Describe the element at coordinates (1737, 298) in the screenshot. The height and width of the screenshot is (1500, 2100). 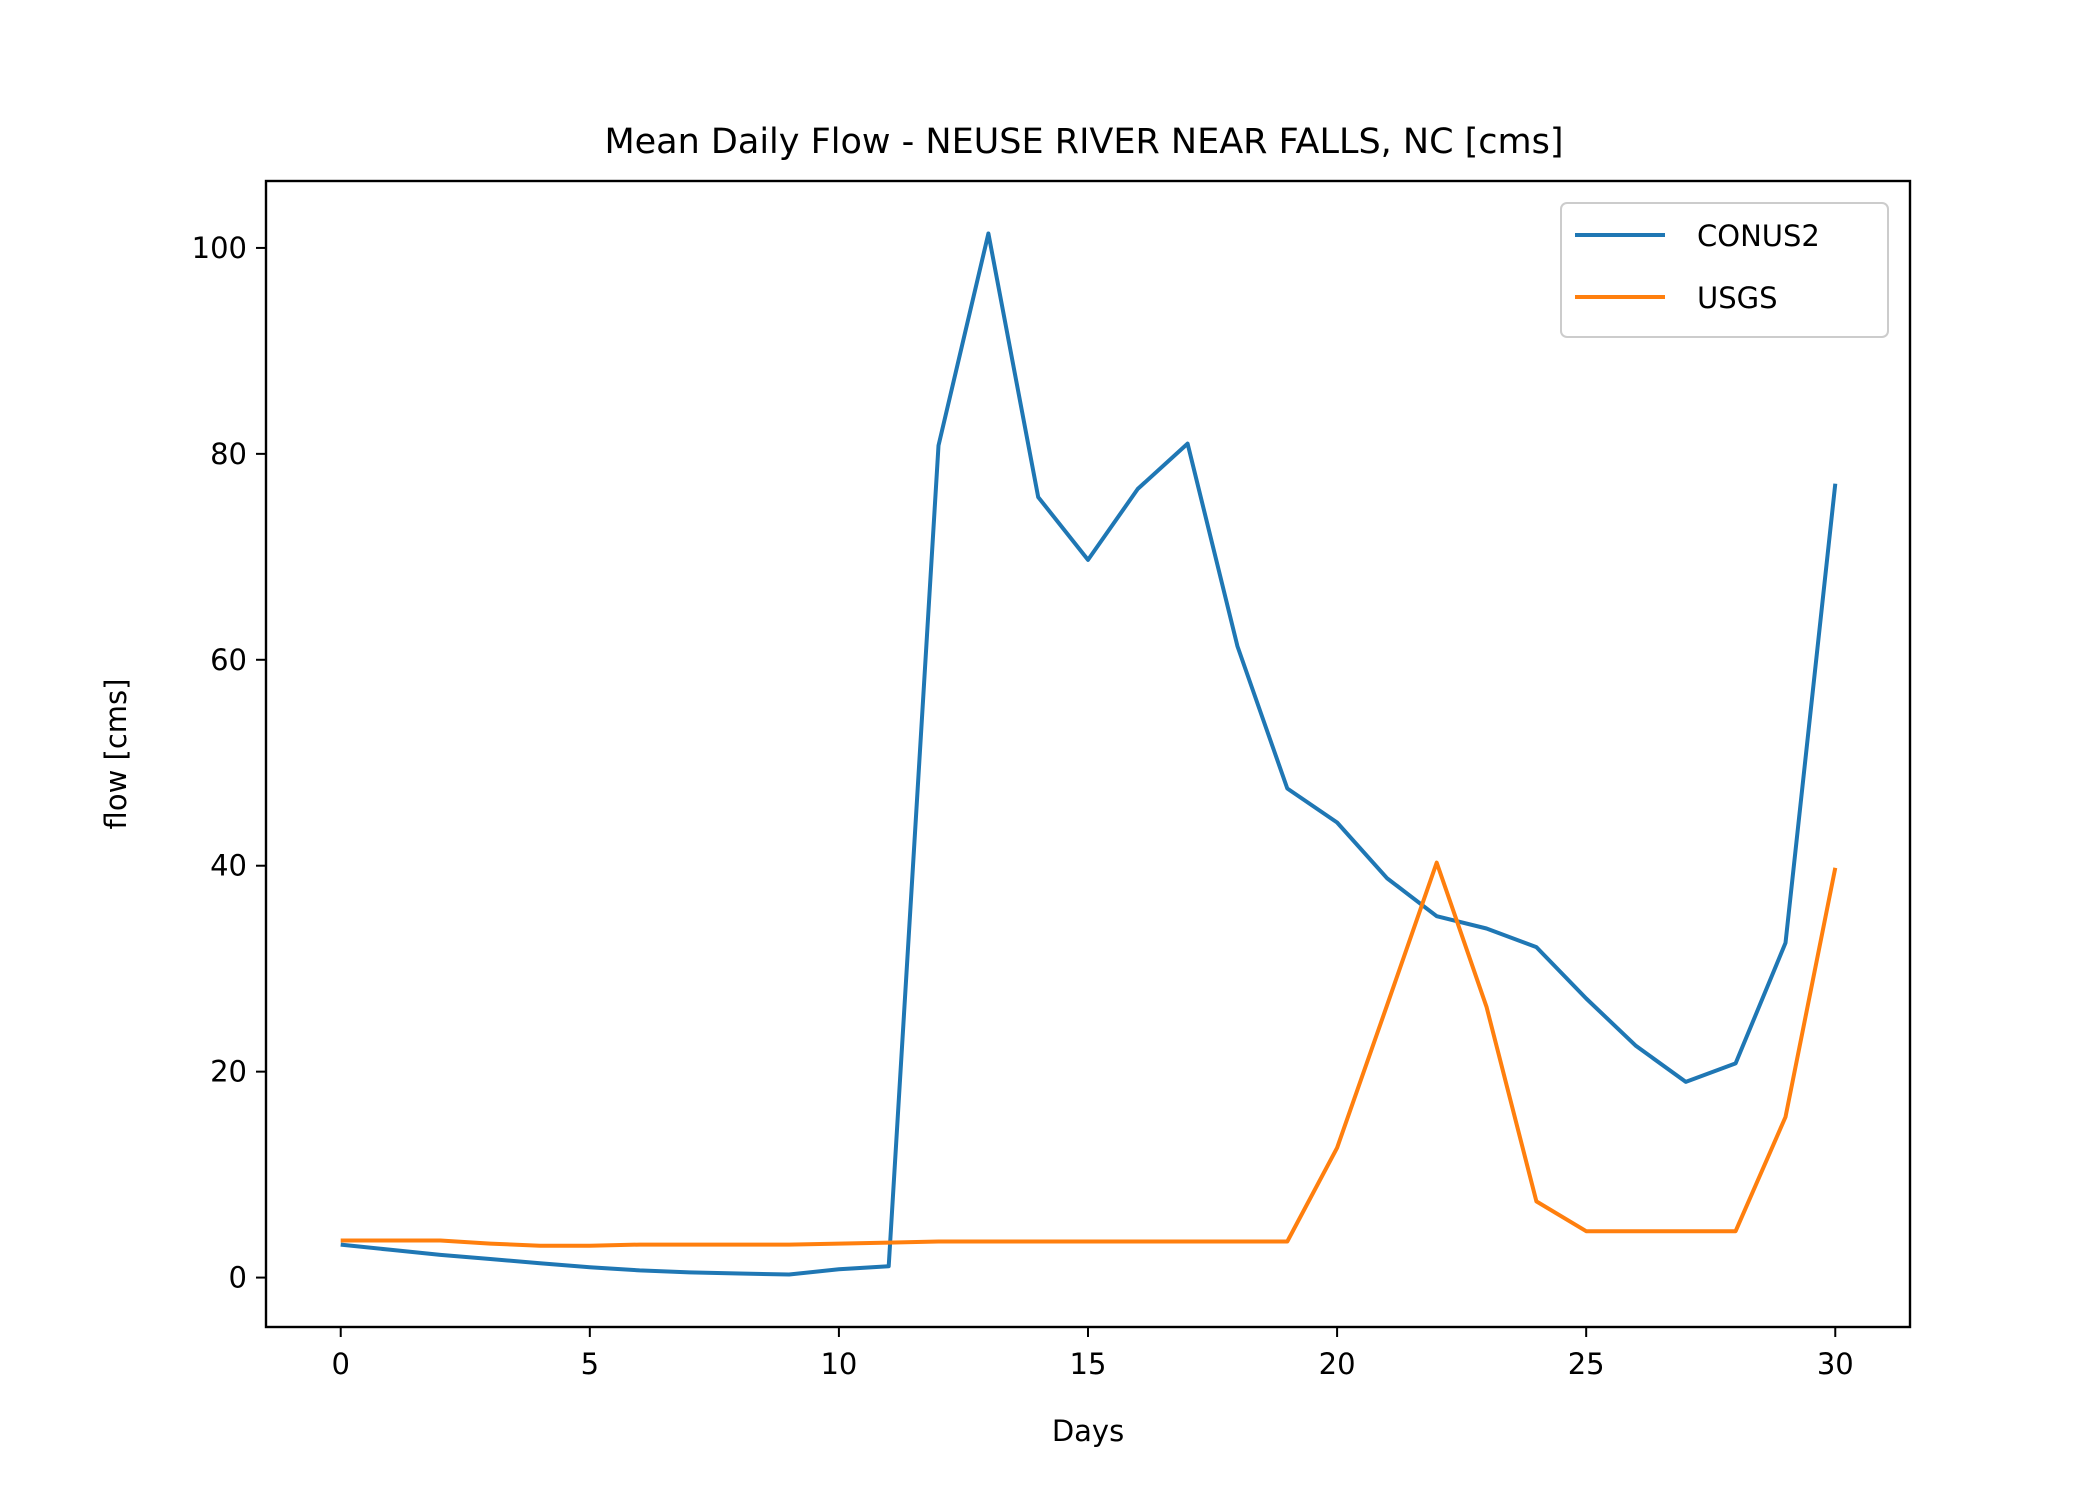
I see `legend-label-usgs: USGS` at that location.